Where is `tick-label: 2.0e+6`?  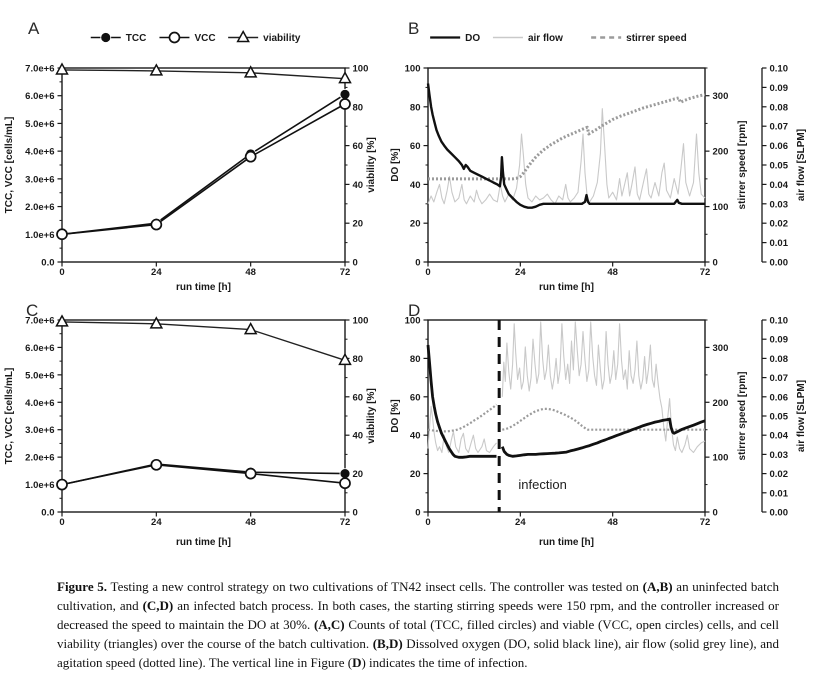 tick-label: 2.0e+6 is located at coordinates (39, 458).